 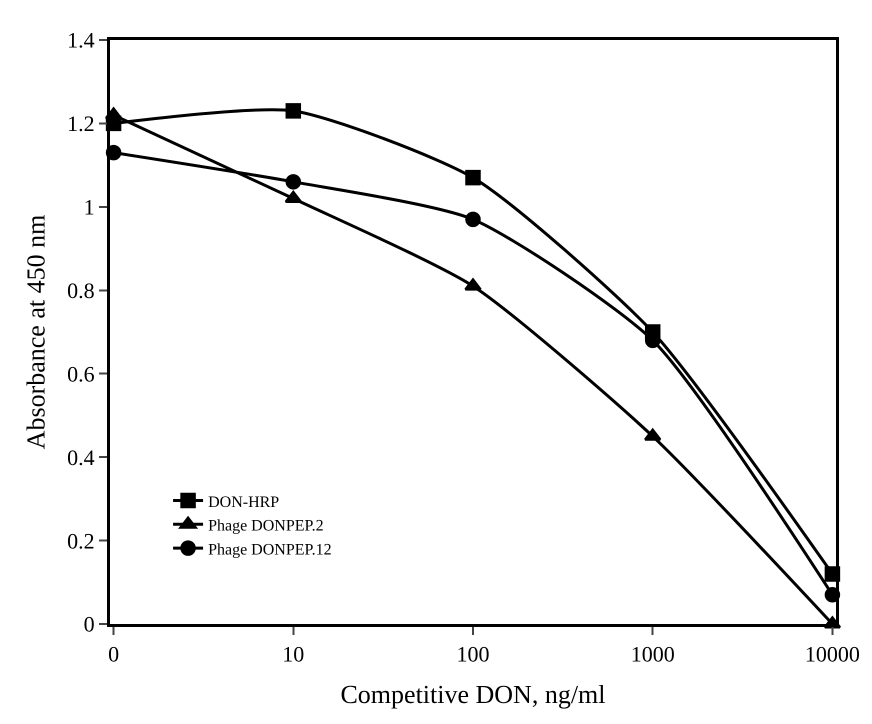 I want to click on y-axis-title: Absorbance at 450 nm, so click(x=36, y=332).